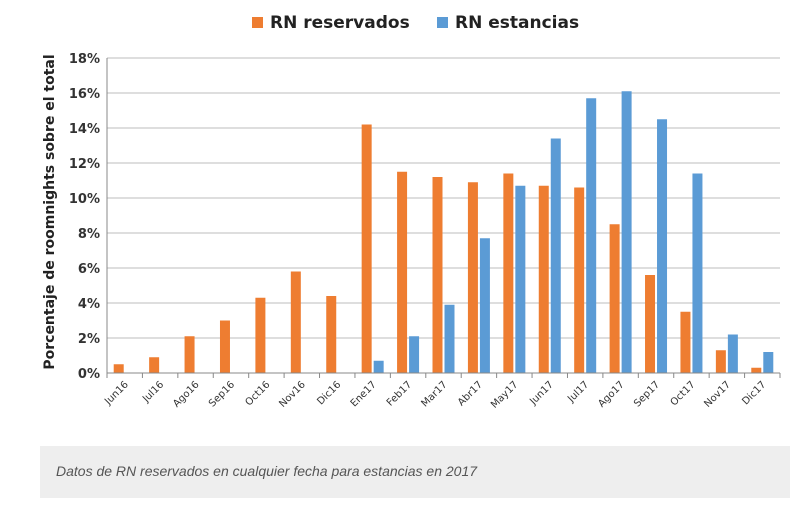 The image size is (808, 512). What do you see at coordinates (84, 217) in the screenshot?
I see `y-tick-labels: 0% 2% 4% 6% 8% 10% 12% 14% 16% 18%` at bounding box center [84, 217].